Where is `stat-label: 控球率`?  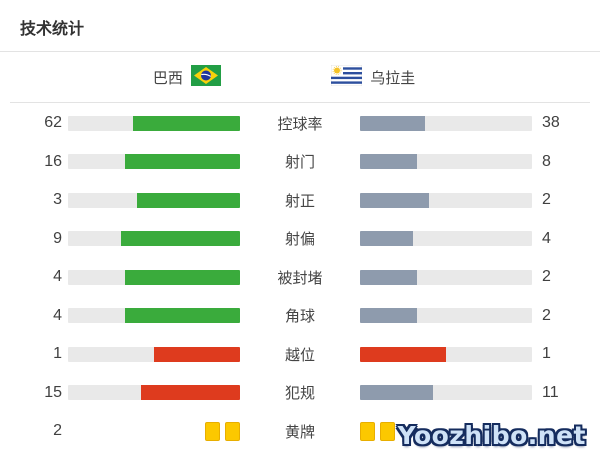
stat-label: 控球率 is located at coordinates (300, 124).